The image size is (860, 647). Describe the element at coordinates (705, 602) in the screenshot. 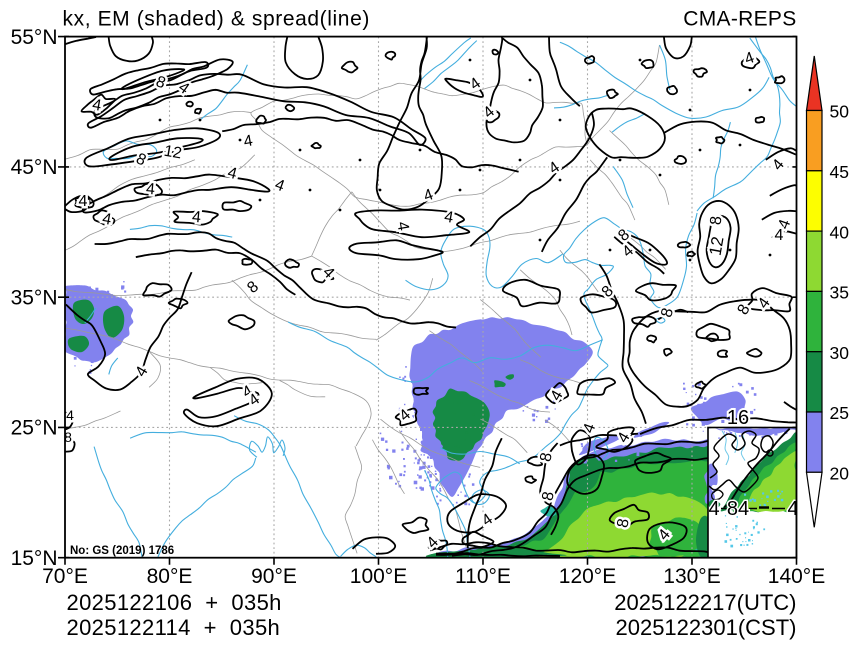

I see `svg-text: 2025122217(UTC)` at that location.